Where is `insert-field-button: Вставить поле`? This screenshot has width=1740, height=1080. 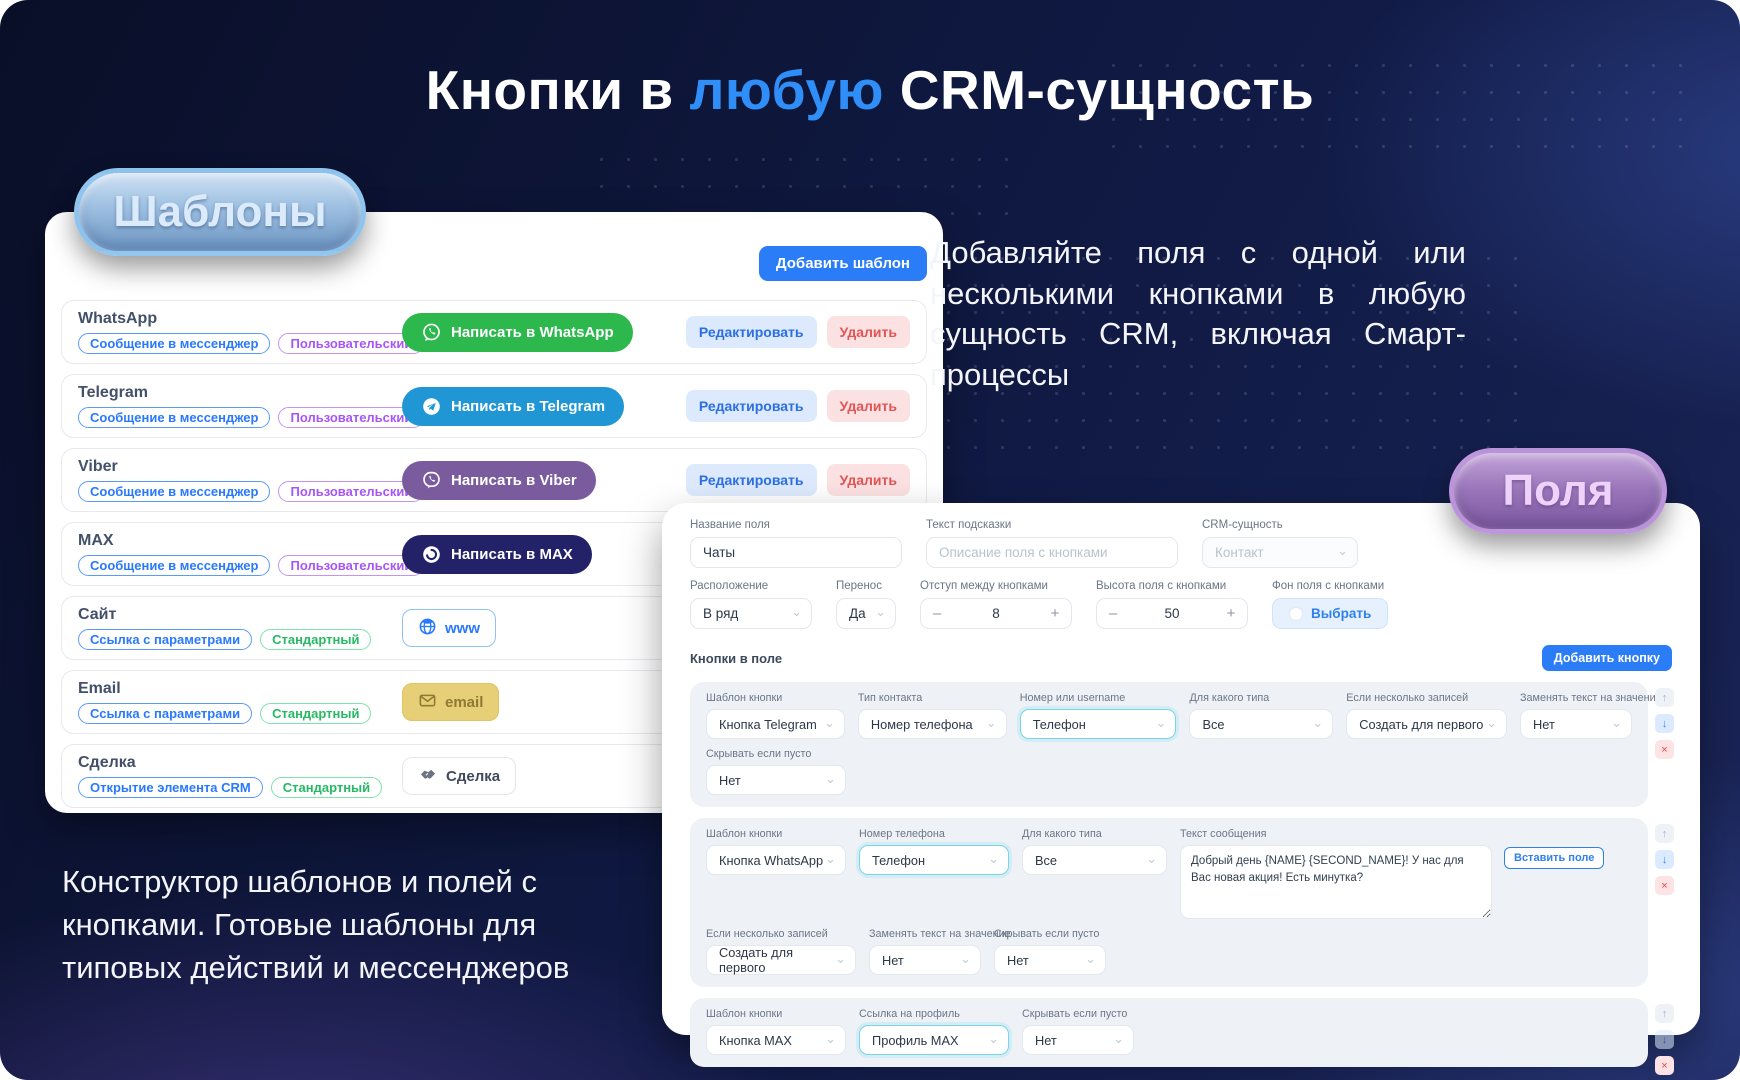 insert-field-button: Вставить поле is located at coordinates (1554, 858).